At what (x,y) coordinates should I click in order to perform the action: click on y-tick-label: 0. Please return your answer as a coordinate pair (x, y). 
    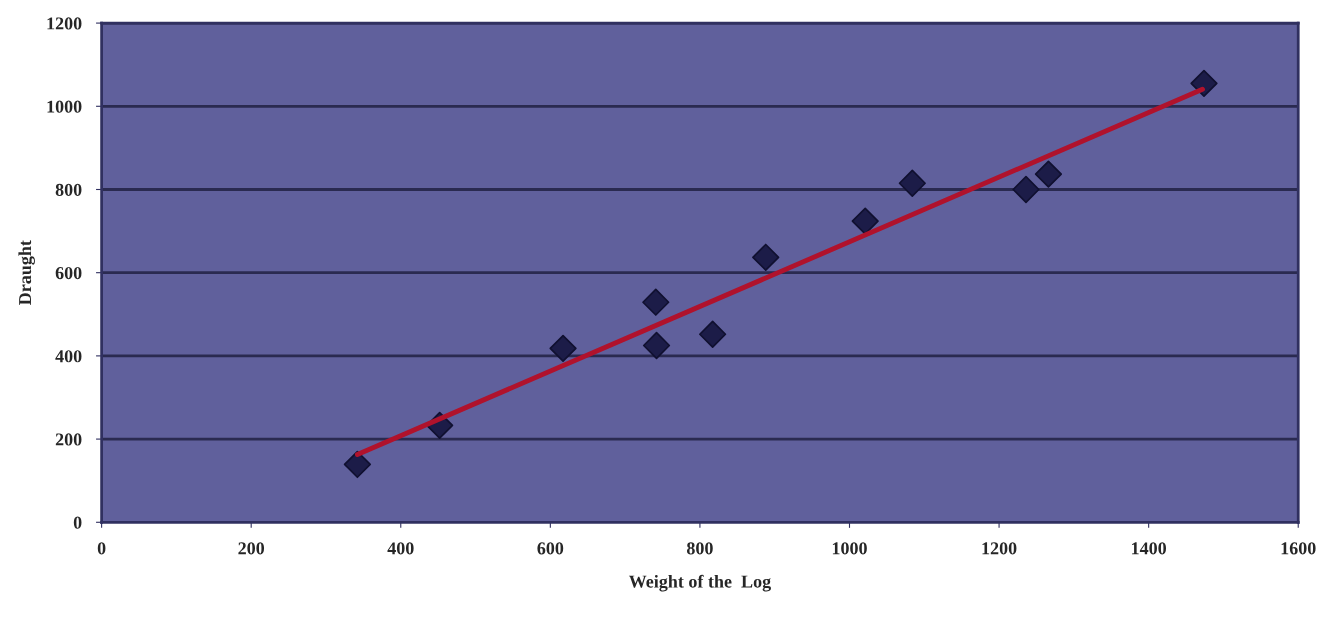
    Looking at the image, I should click on (77, 522).